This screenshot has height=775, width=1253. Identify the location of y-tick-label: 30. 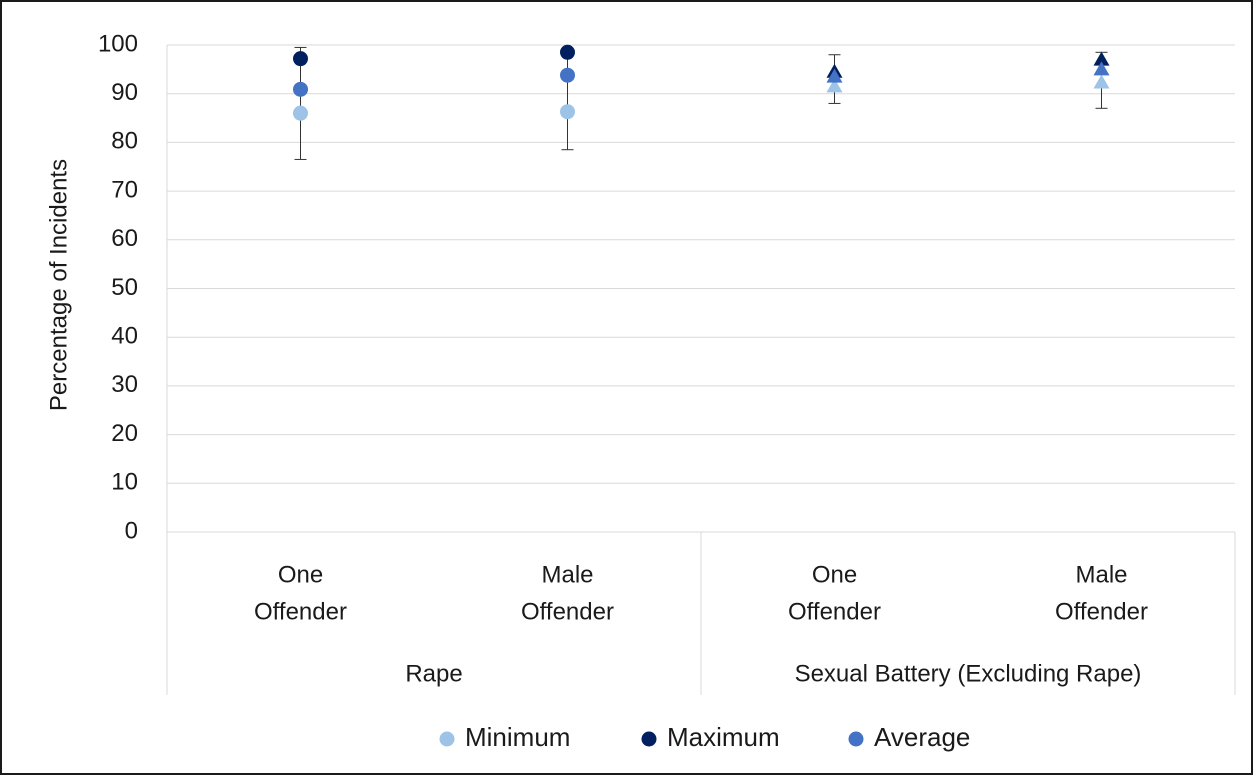
(124, 384).